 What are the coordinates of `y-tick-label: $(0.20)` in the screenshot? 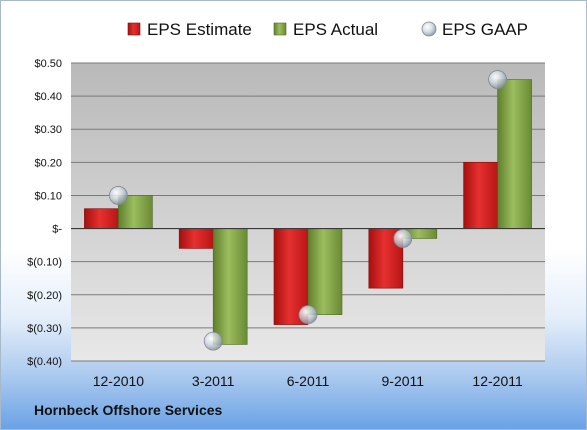 It's located at (44, 296).